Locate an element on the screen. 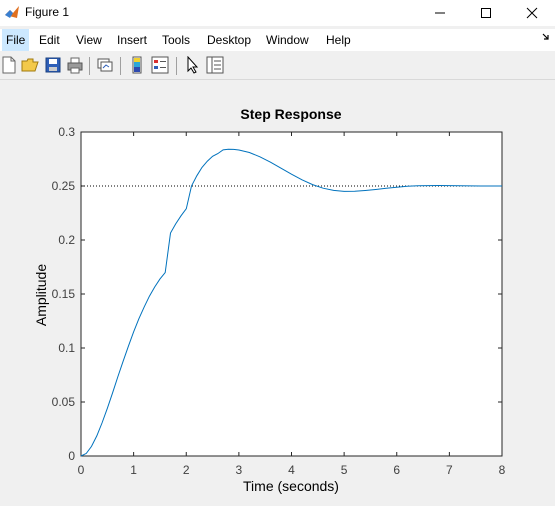  x-tick-label: 4 is located at coordinates (291, 470).